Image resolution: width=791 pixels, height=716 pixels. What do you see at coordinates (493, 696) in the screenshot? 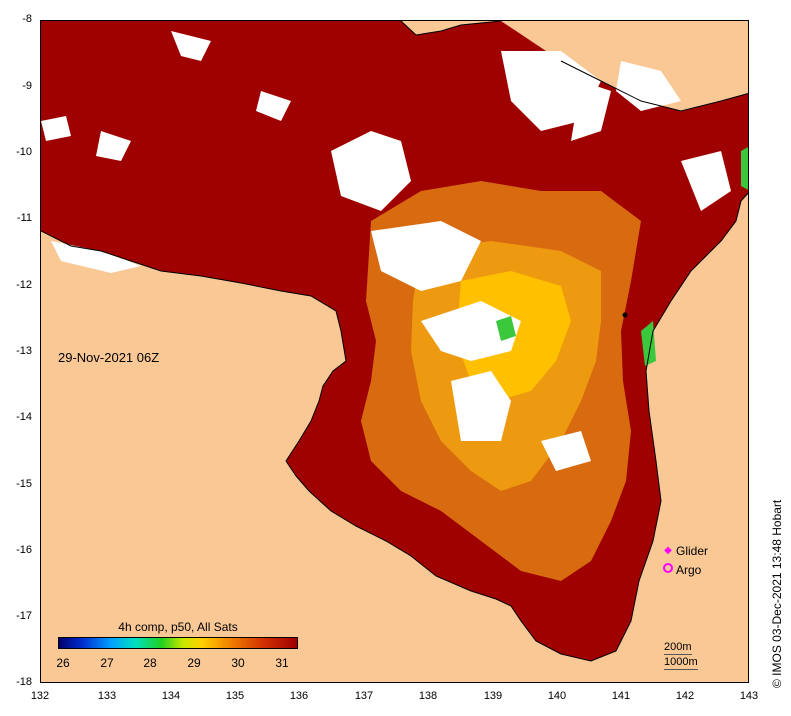
I see `x-tick-label: 139` at bounding box center [493, 696].